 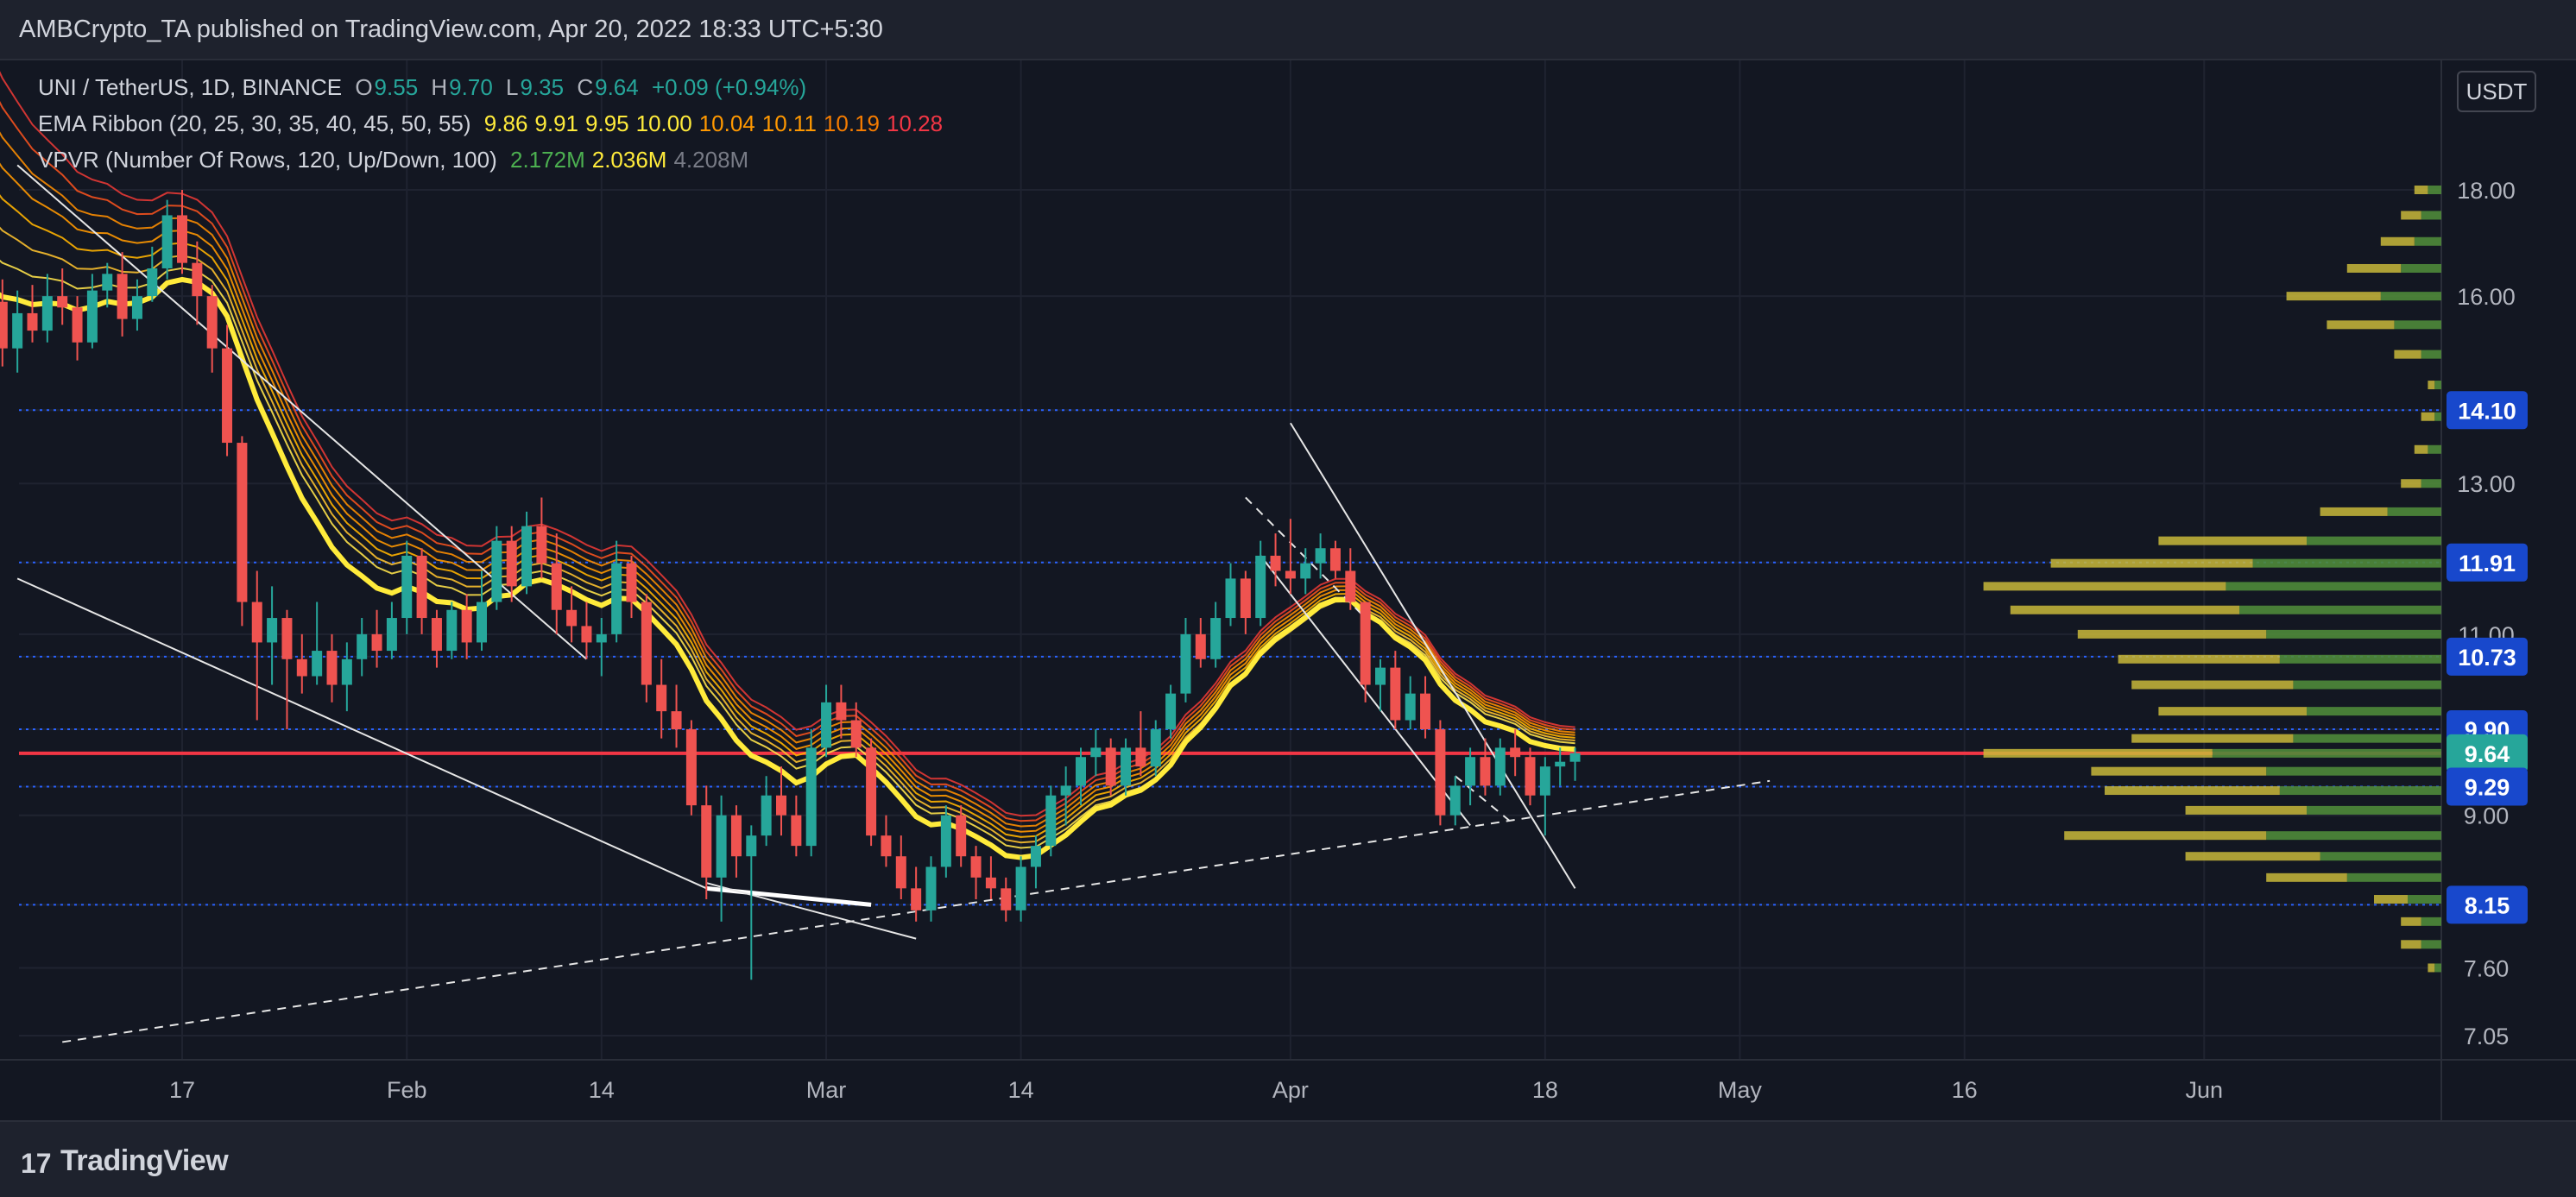 I want to click on trendline-support-ext, so click(x=811, y=911).